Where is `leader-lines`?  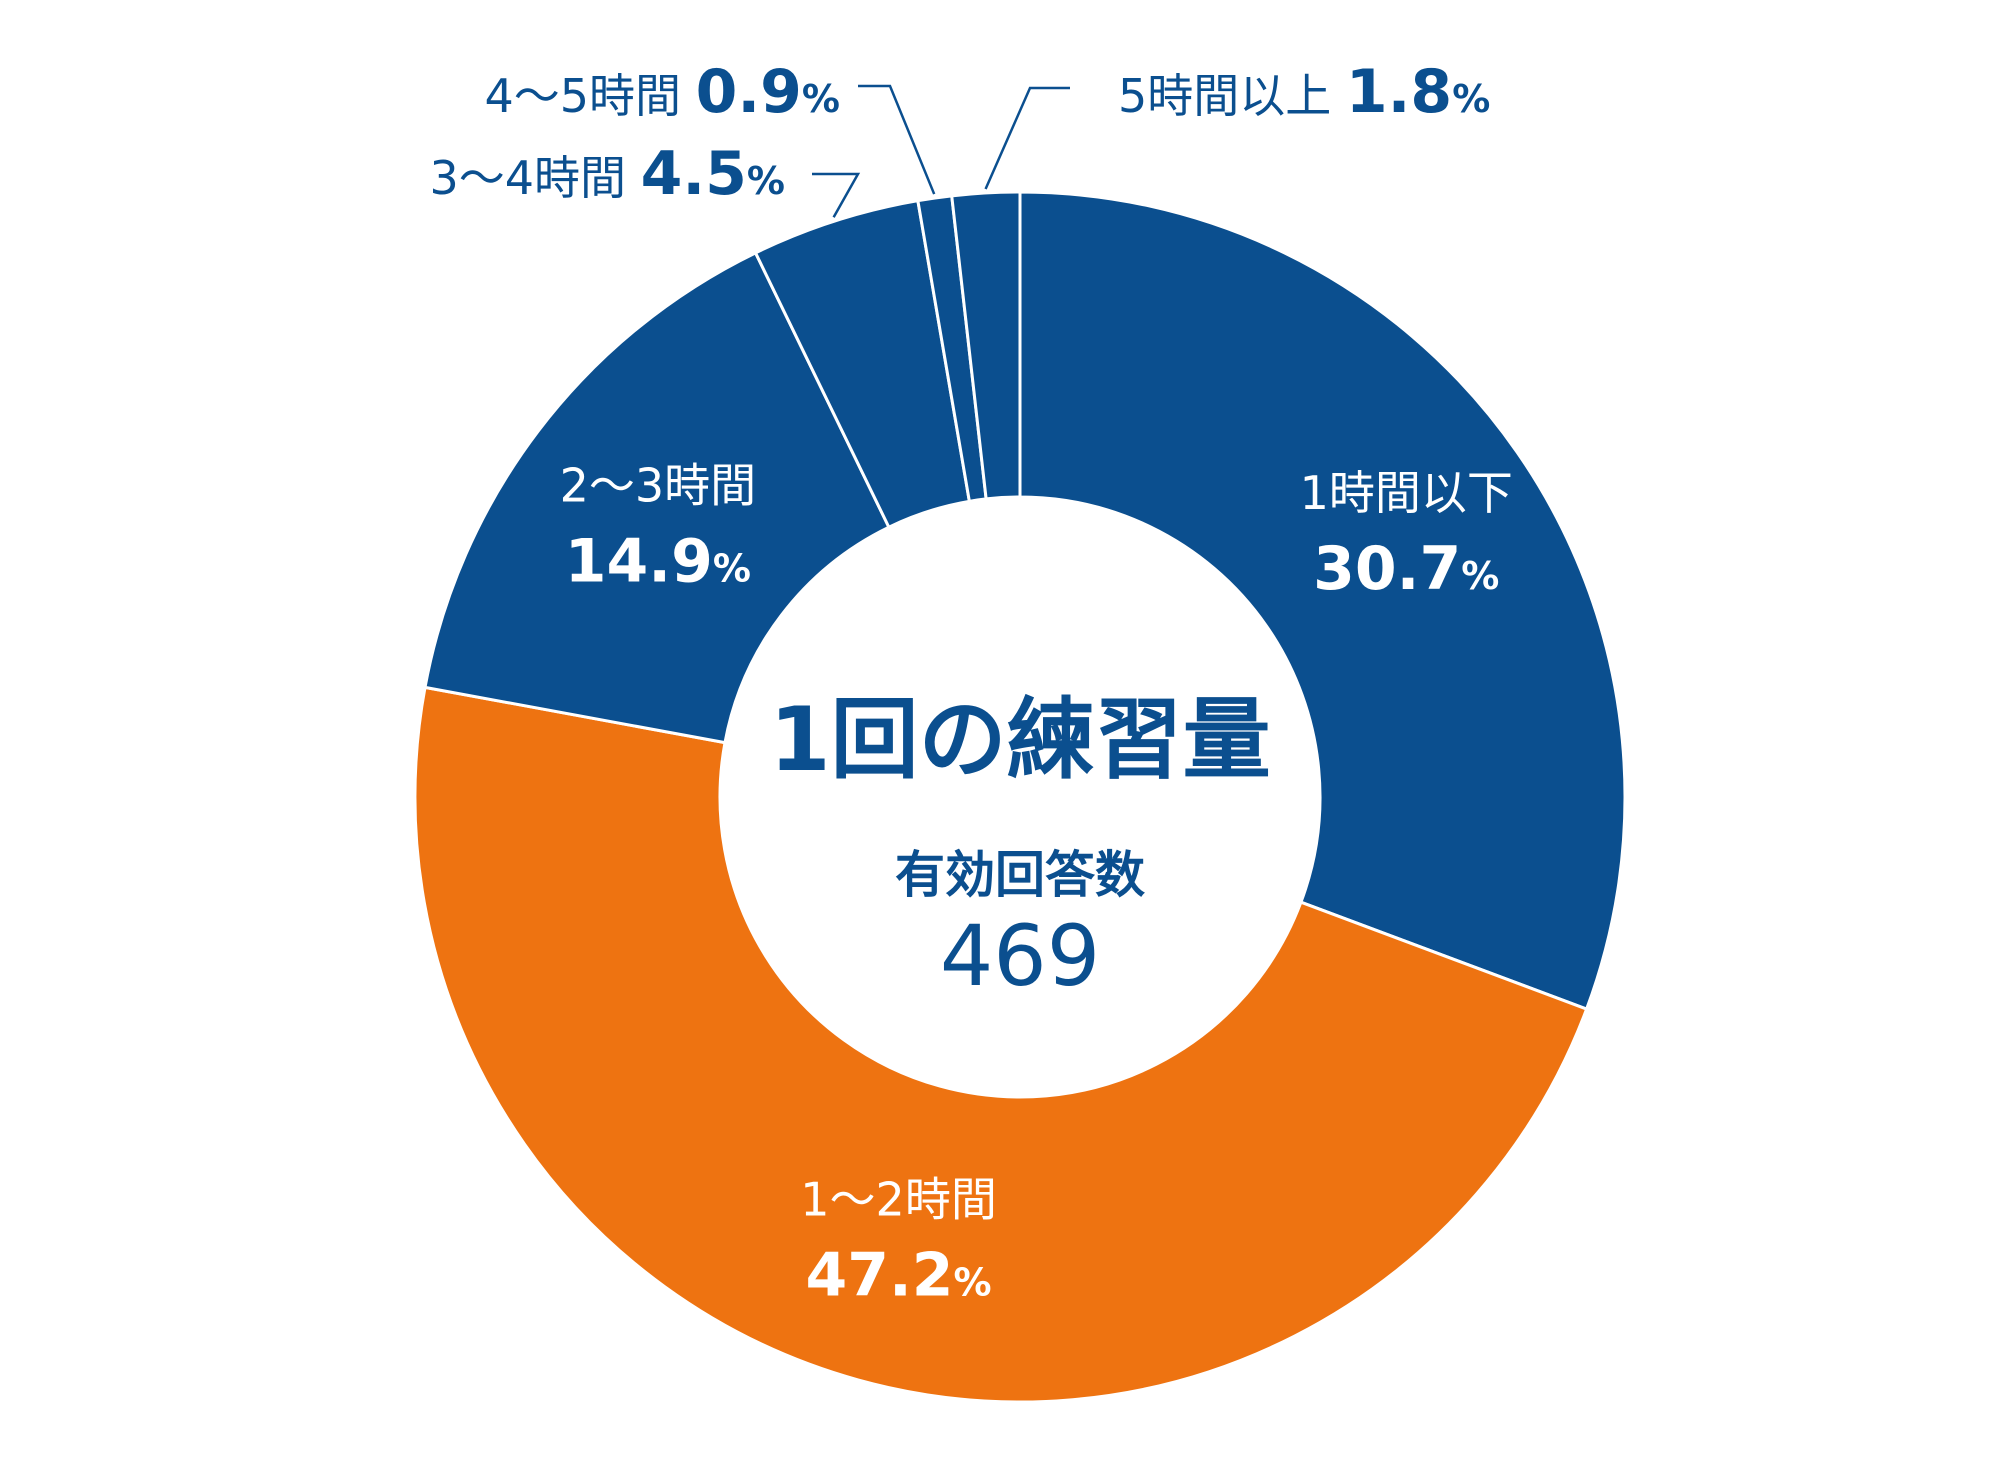
leader-lines is located at coordinates (941, 151).